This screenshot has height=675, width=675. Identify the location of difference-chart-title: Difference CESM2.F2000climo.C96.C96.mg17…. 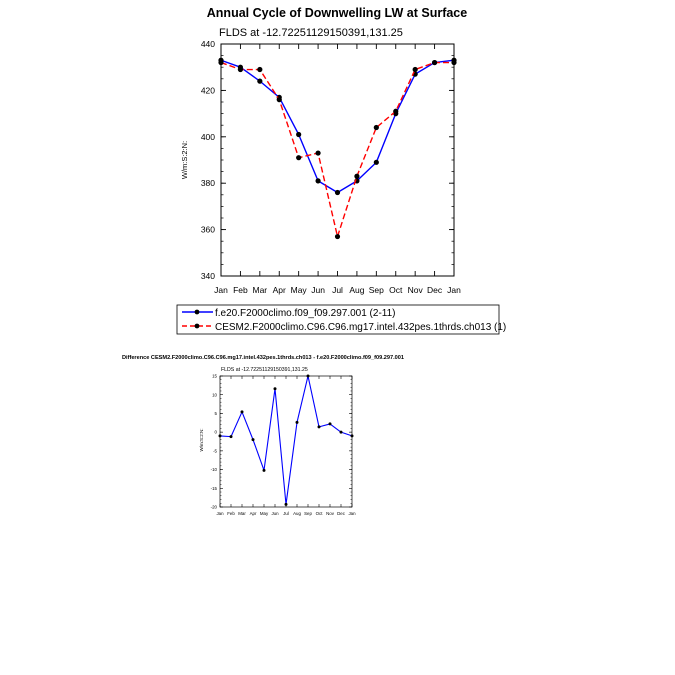
(263, 358).